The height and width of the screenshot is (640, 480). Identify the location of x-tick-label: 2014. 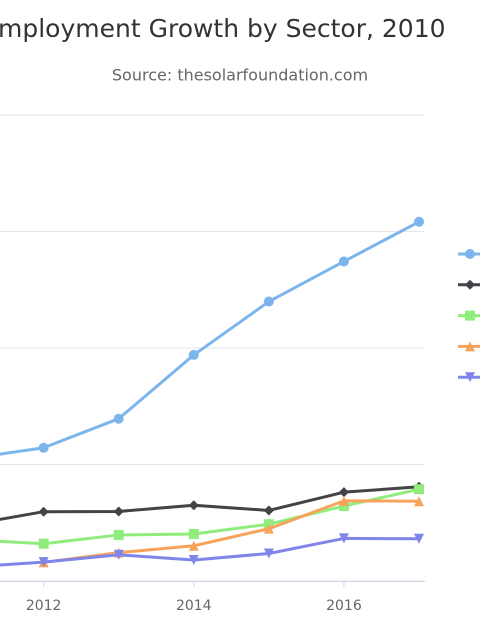
(194, 606).